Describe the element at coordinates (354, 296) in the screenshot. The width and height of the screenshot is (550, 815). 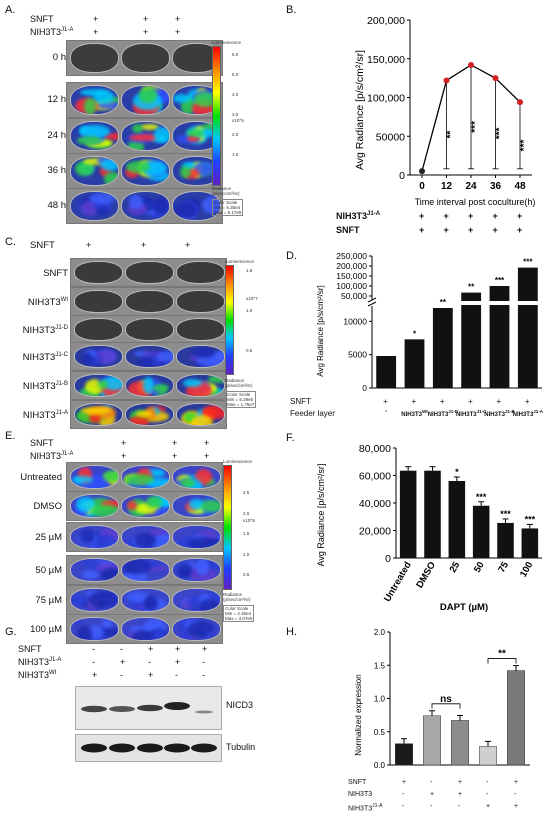
I see `y-tick-label: 50,000` at that location.